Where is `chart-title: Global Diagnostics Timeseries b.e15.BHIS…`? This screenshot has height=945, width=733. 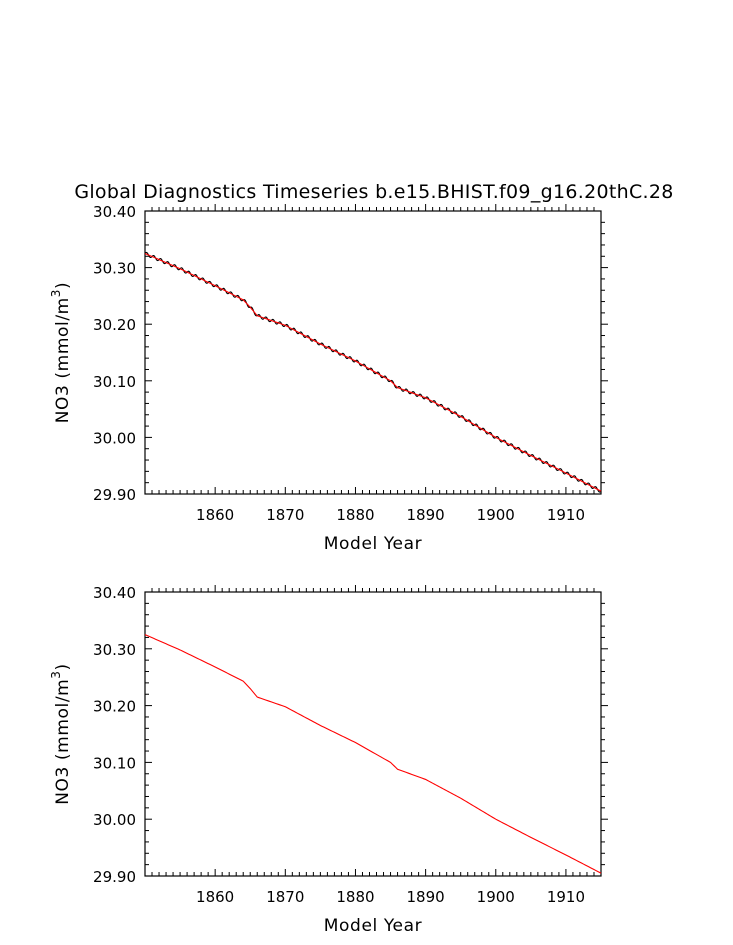
chart-title: Global Diagnostics Timeseries b.e15.BHIS… is located at coordinates (373, 192).